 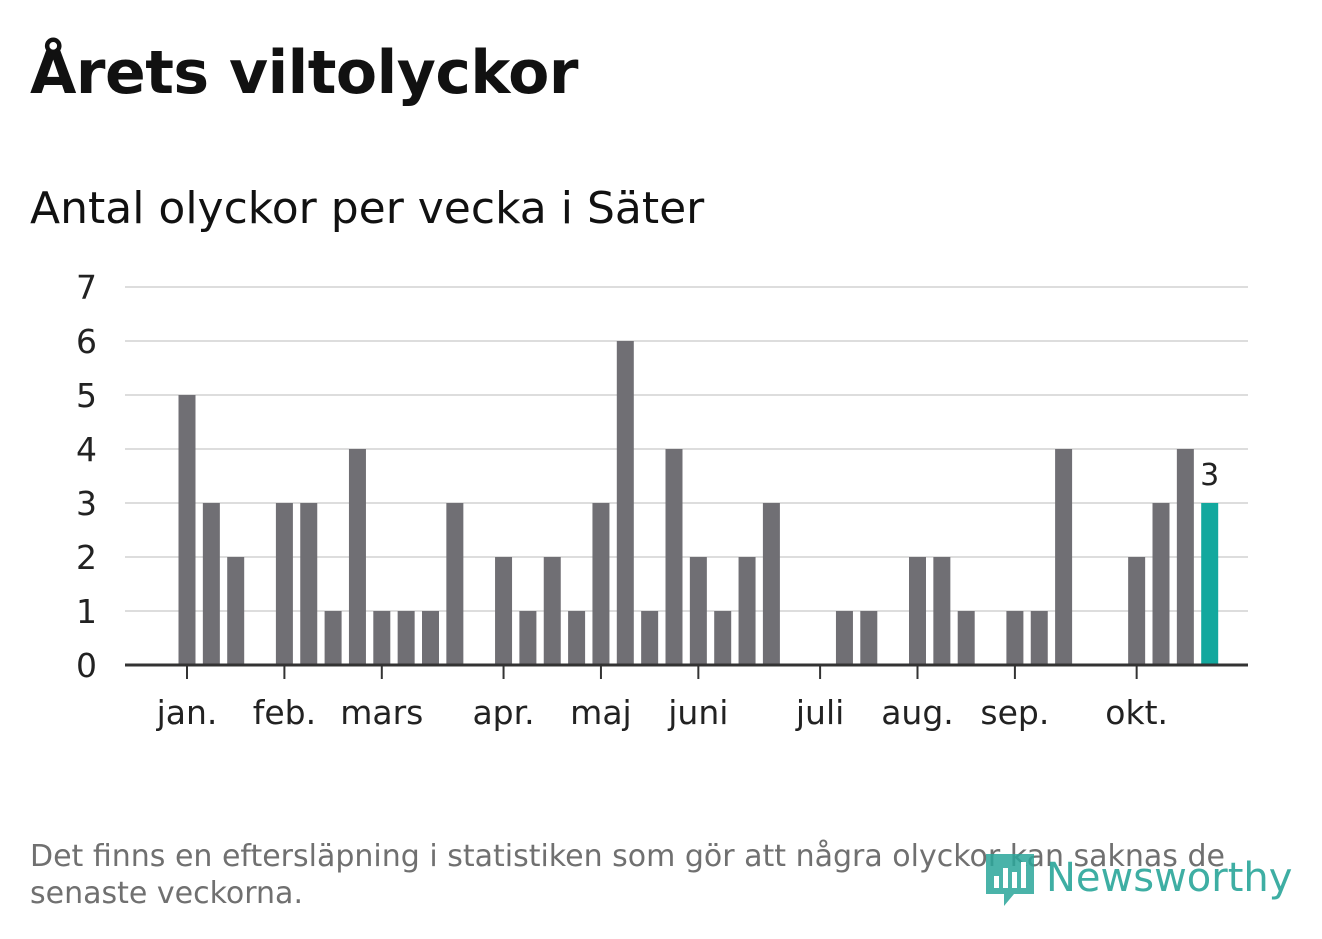 What do you see at coordinates (1010, 880) in the screenshot?
I see `newsworthy-bars-icon` at bounding box center [1010, 880].